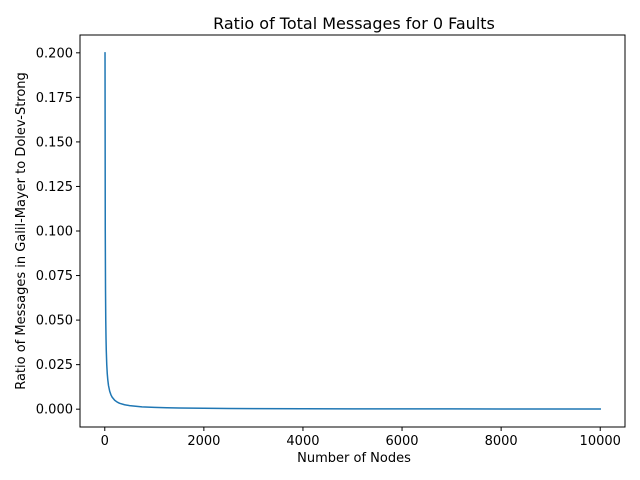  I want to click on chart-title: Ratio of Total Messages for 0 Faults, so click(354, 23).